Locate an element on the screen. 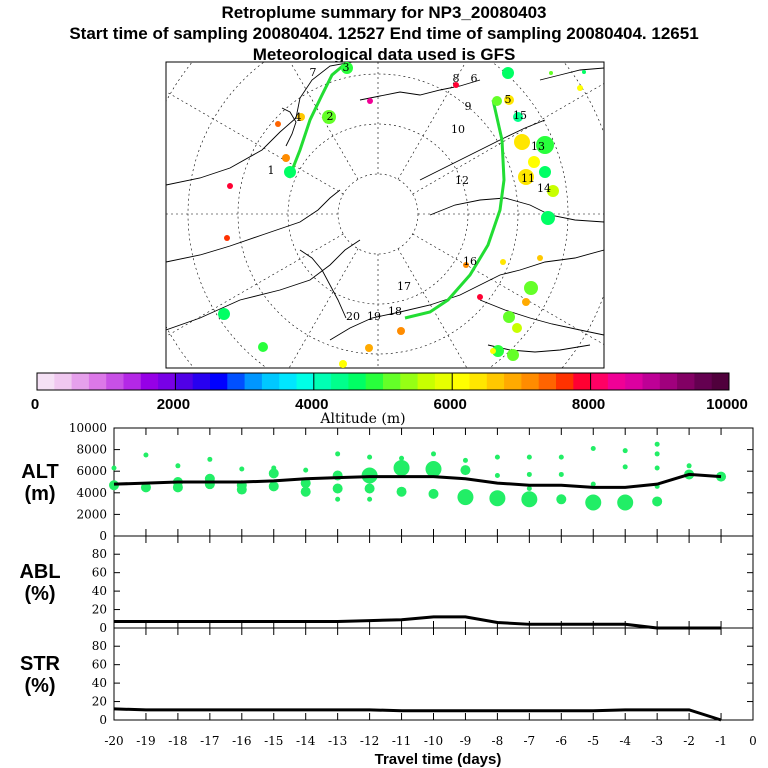 The image size is (768, 768). abl-line is located at coordinates (418, 622).